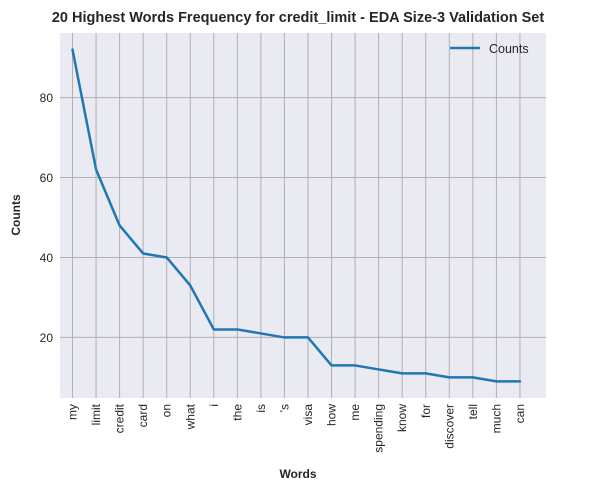 This screenshot has height=495, width=590. What do you see at coordinates (402, 418) in the screenshot?
I see `x-tick-label: know` at bounding box center [402, 418].